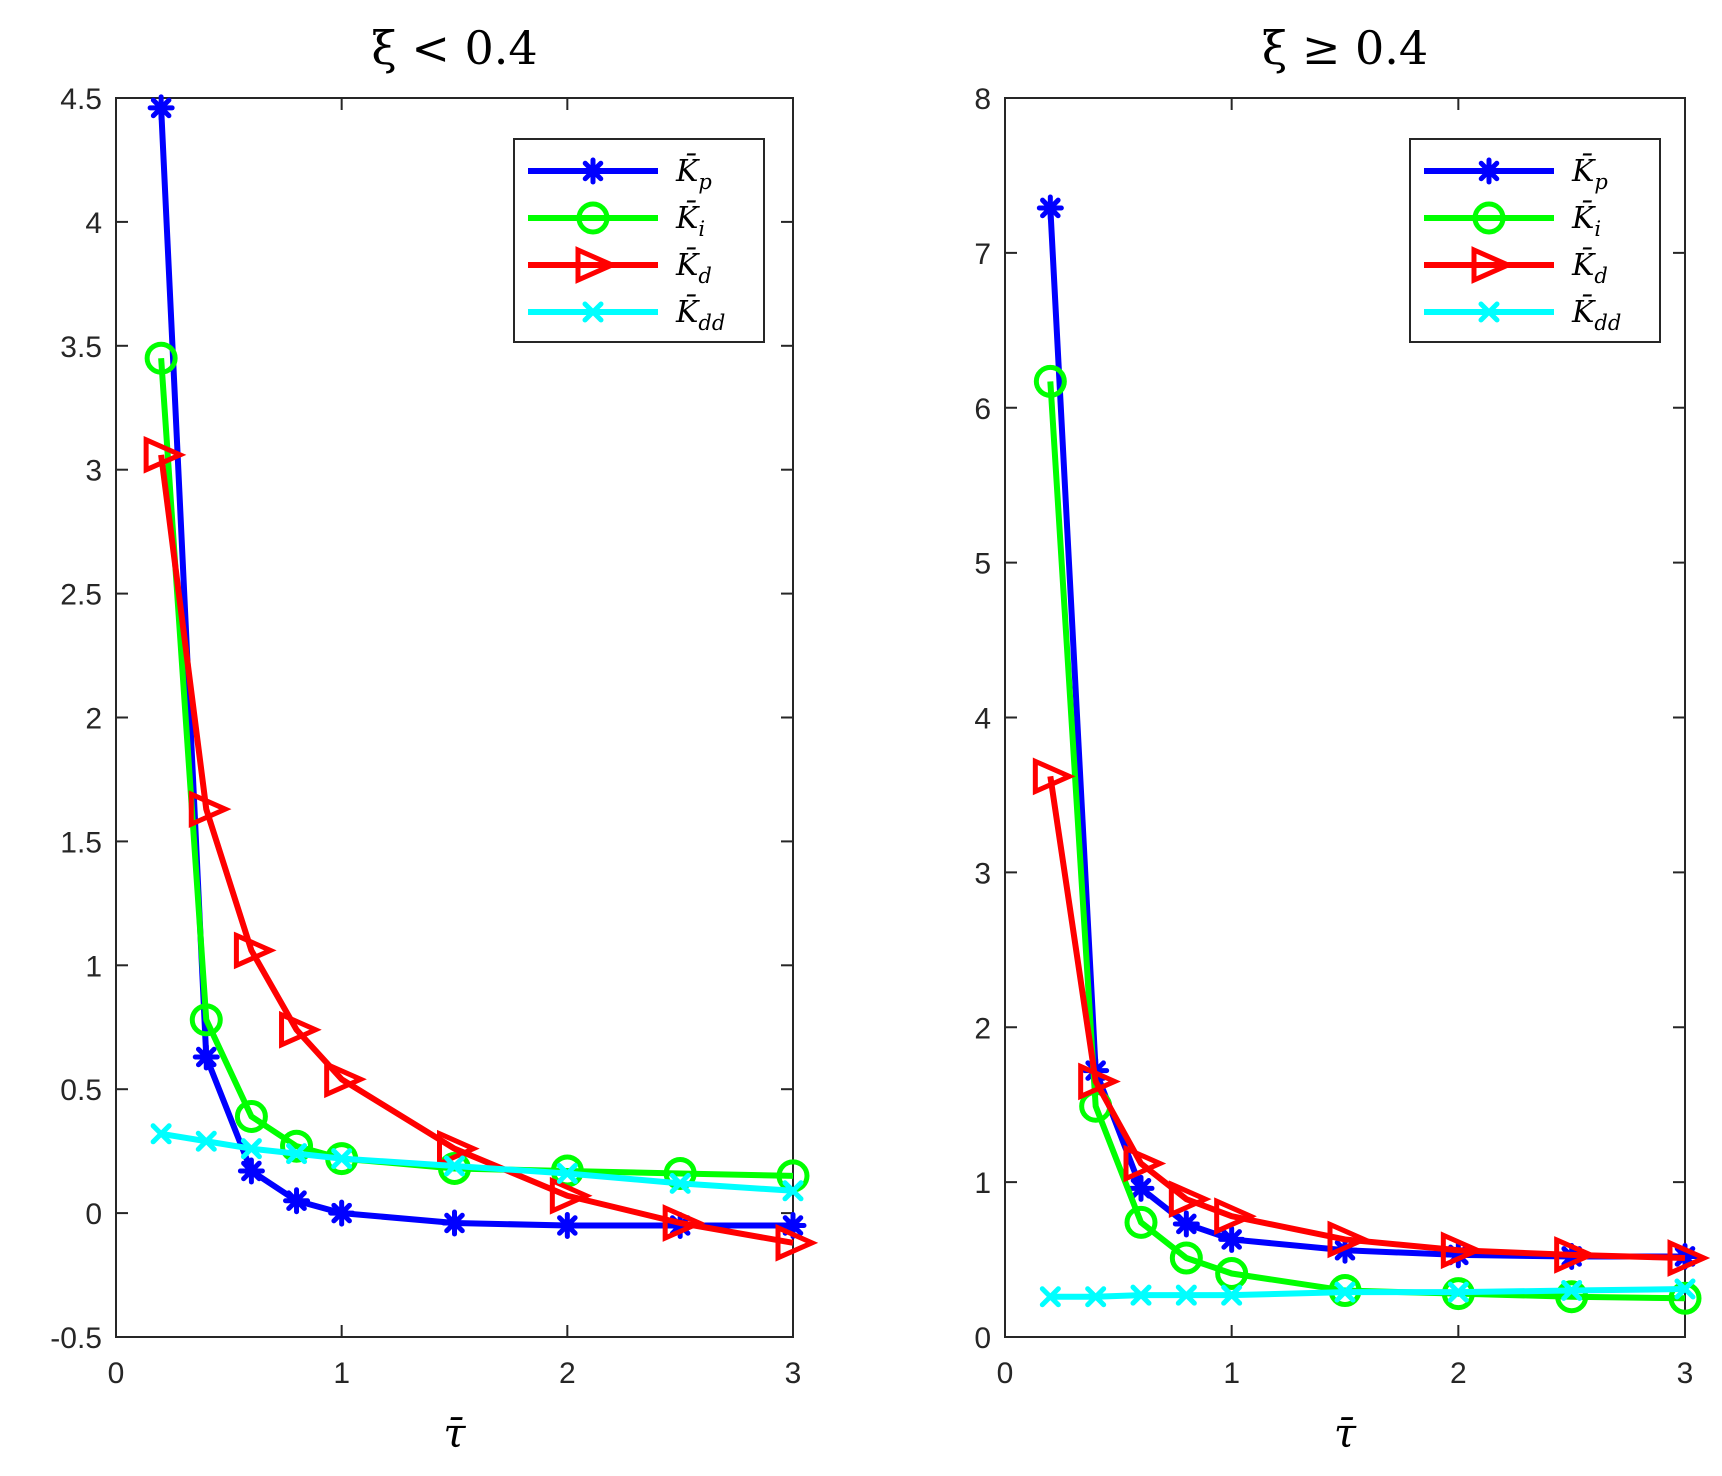 This screenshot has width=1722, height=1476. Describe the element at coordinates (93, 719) in the screenshot. I see `y-tick-label: 2` at that location.